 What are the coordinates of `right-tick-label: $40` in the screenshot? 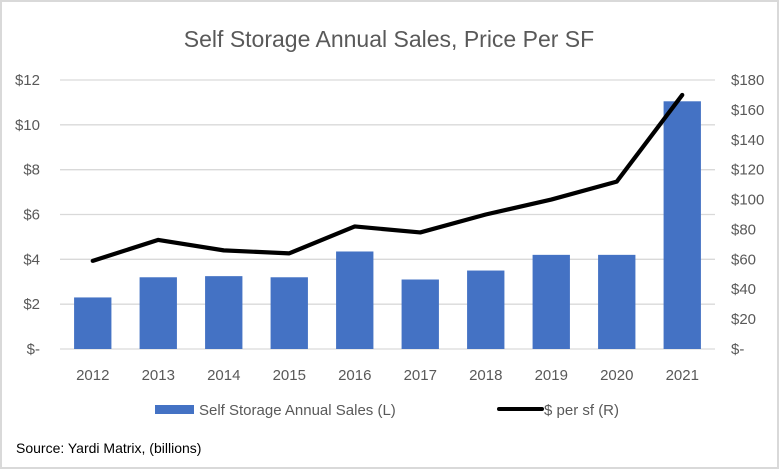 It's located at (743, 289).